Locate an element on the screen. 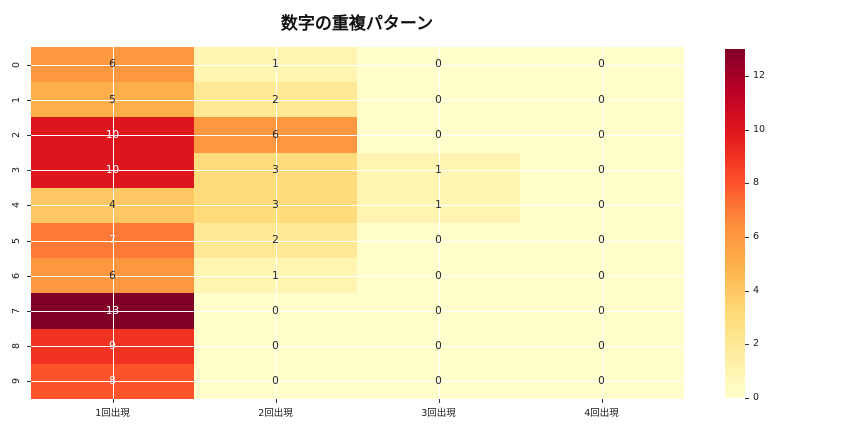  y-tick-label: 5 is located at coordinates (16, 240).